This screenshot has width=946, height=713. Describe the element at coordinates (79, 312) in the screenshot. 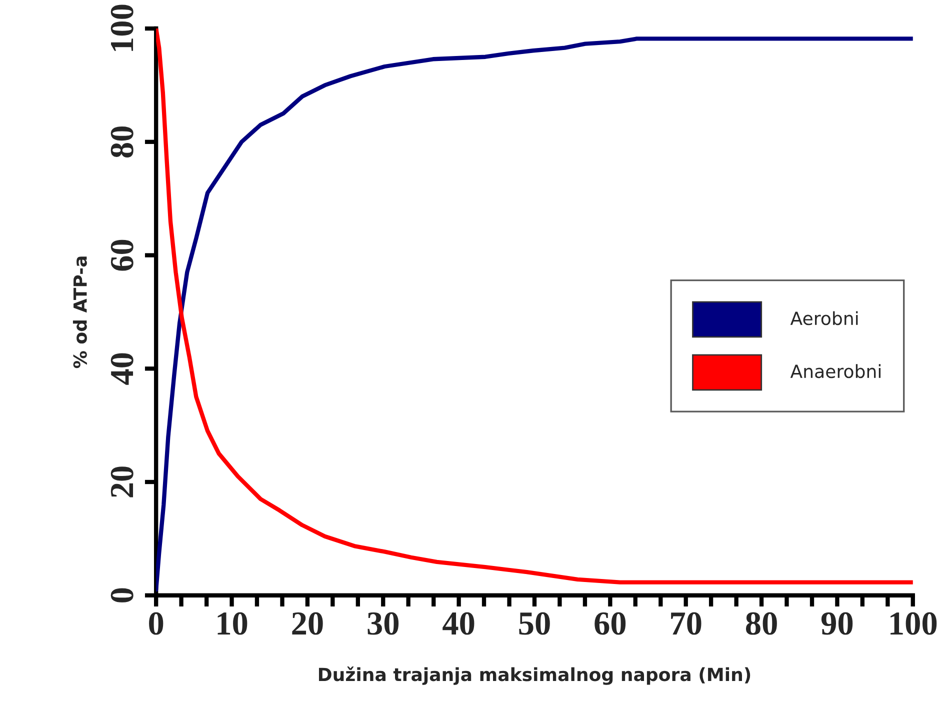

I see `y-axis-title: % od ATP-a` at that location.